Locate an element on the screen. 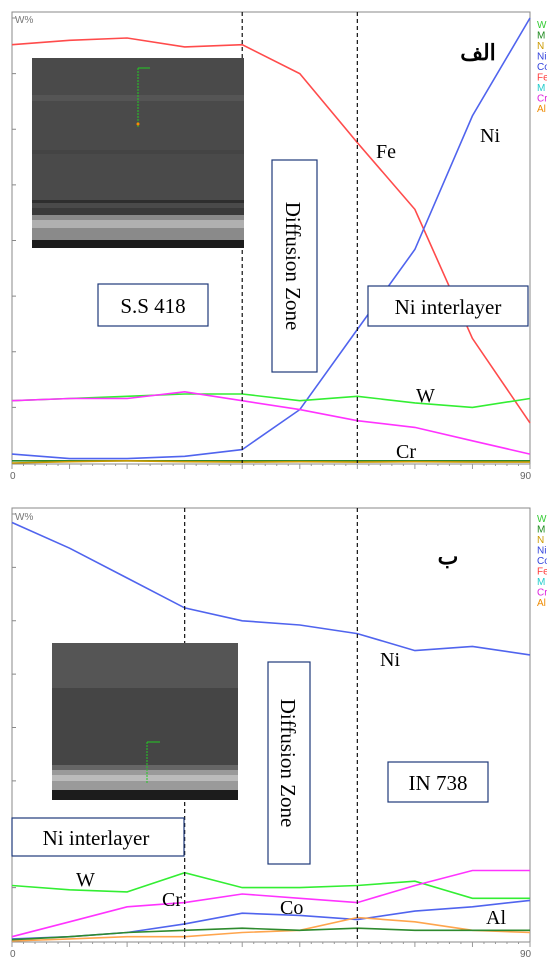 This screenshot has width=547, height=962. ss418-label: S.S 418 is located at coordinates (152, 306).